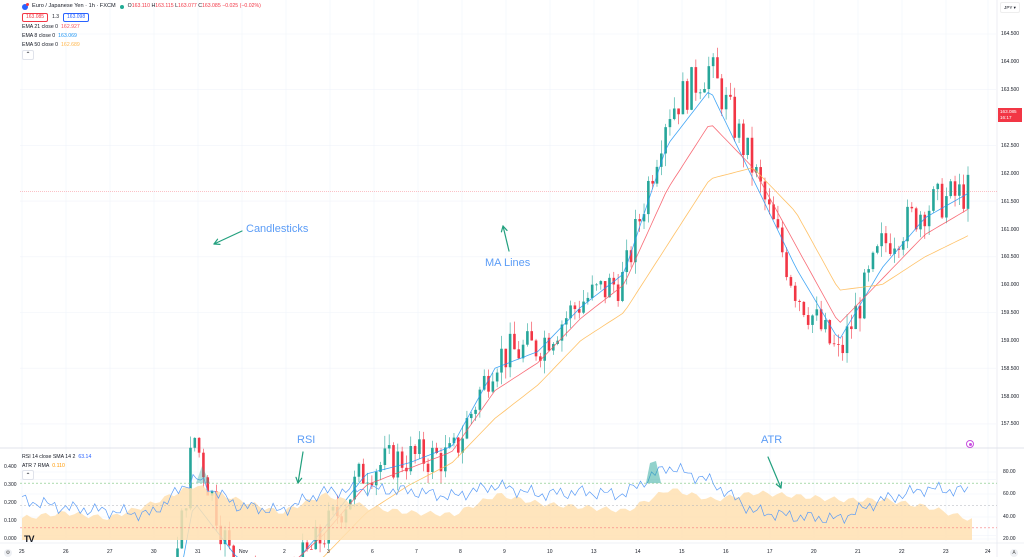  What do you see at coordinates (1010, 7) in the screenshot?
I see `currency-selector: JPY ▾` at bounding box center [1010, 7].